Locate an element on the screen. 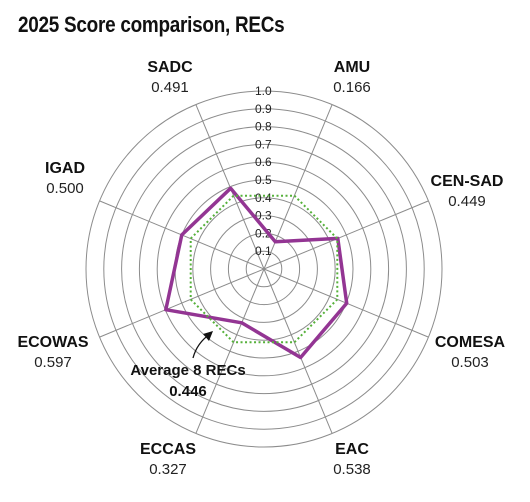 The width and height of the screenshot is (530, 502). series-rec-scores is located at coordinates (256, 273).